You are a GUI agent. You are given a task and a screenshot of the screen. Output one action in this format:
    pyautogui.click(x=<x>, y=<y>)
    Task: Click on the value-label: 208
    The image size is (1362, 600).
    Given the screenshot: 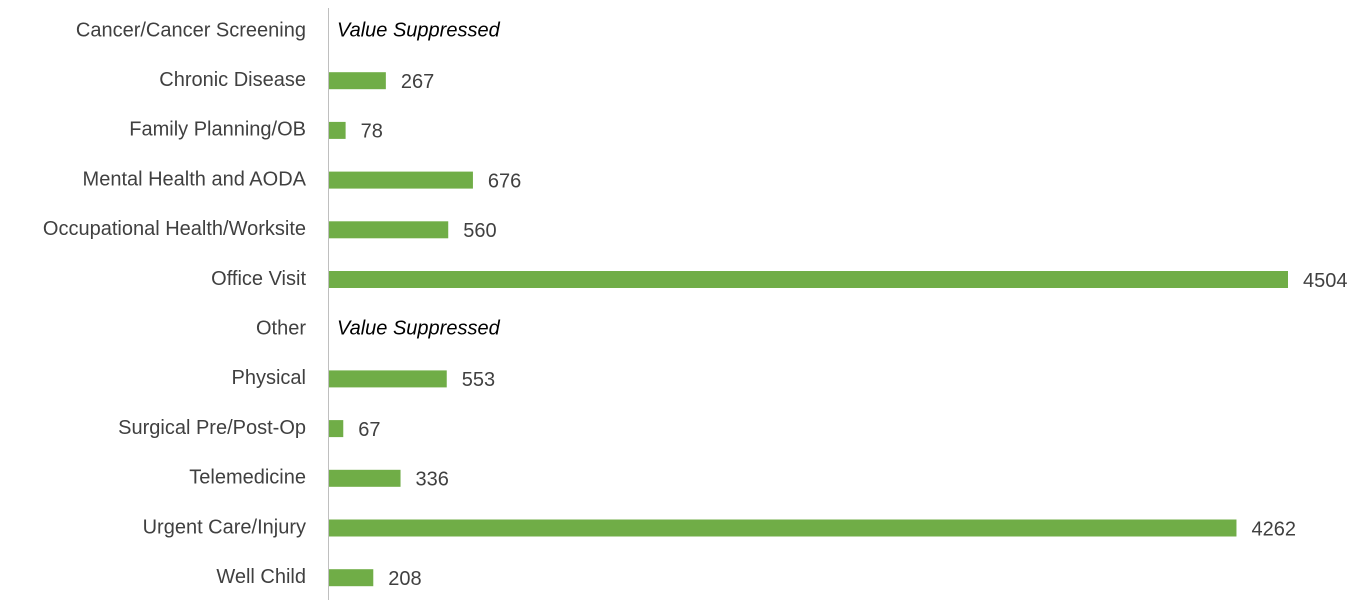 What is the action you would take?
    pyautogui.click(x=404, y=579)
    